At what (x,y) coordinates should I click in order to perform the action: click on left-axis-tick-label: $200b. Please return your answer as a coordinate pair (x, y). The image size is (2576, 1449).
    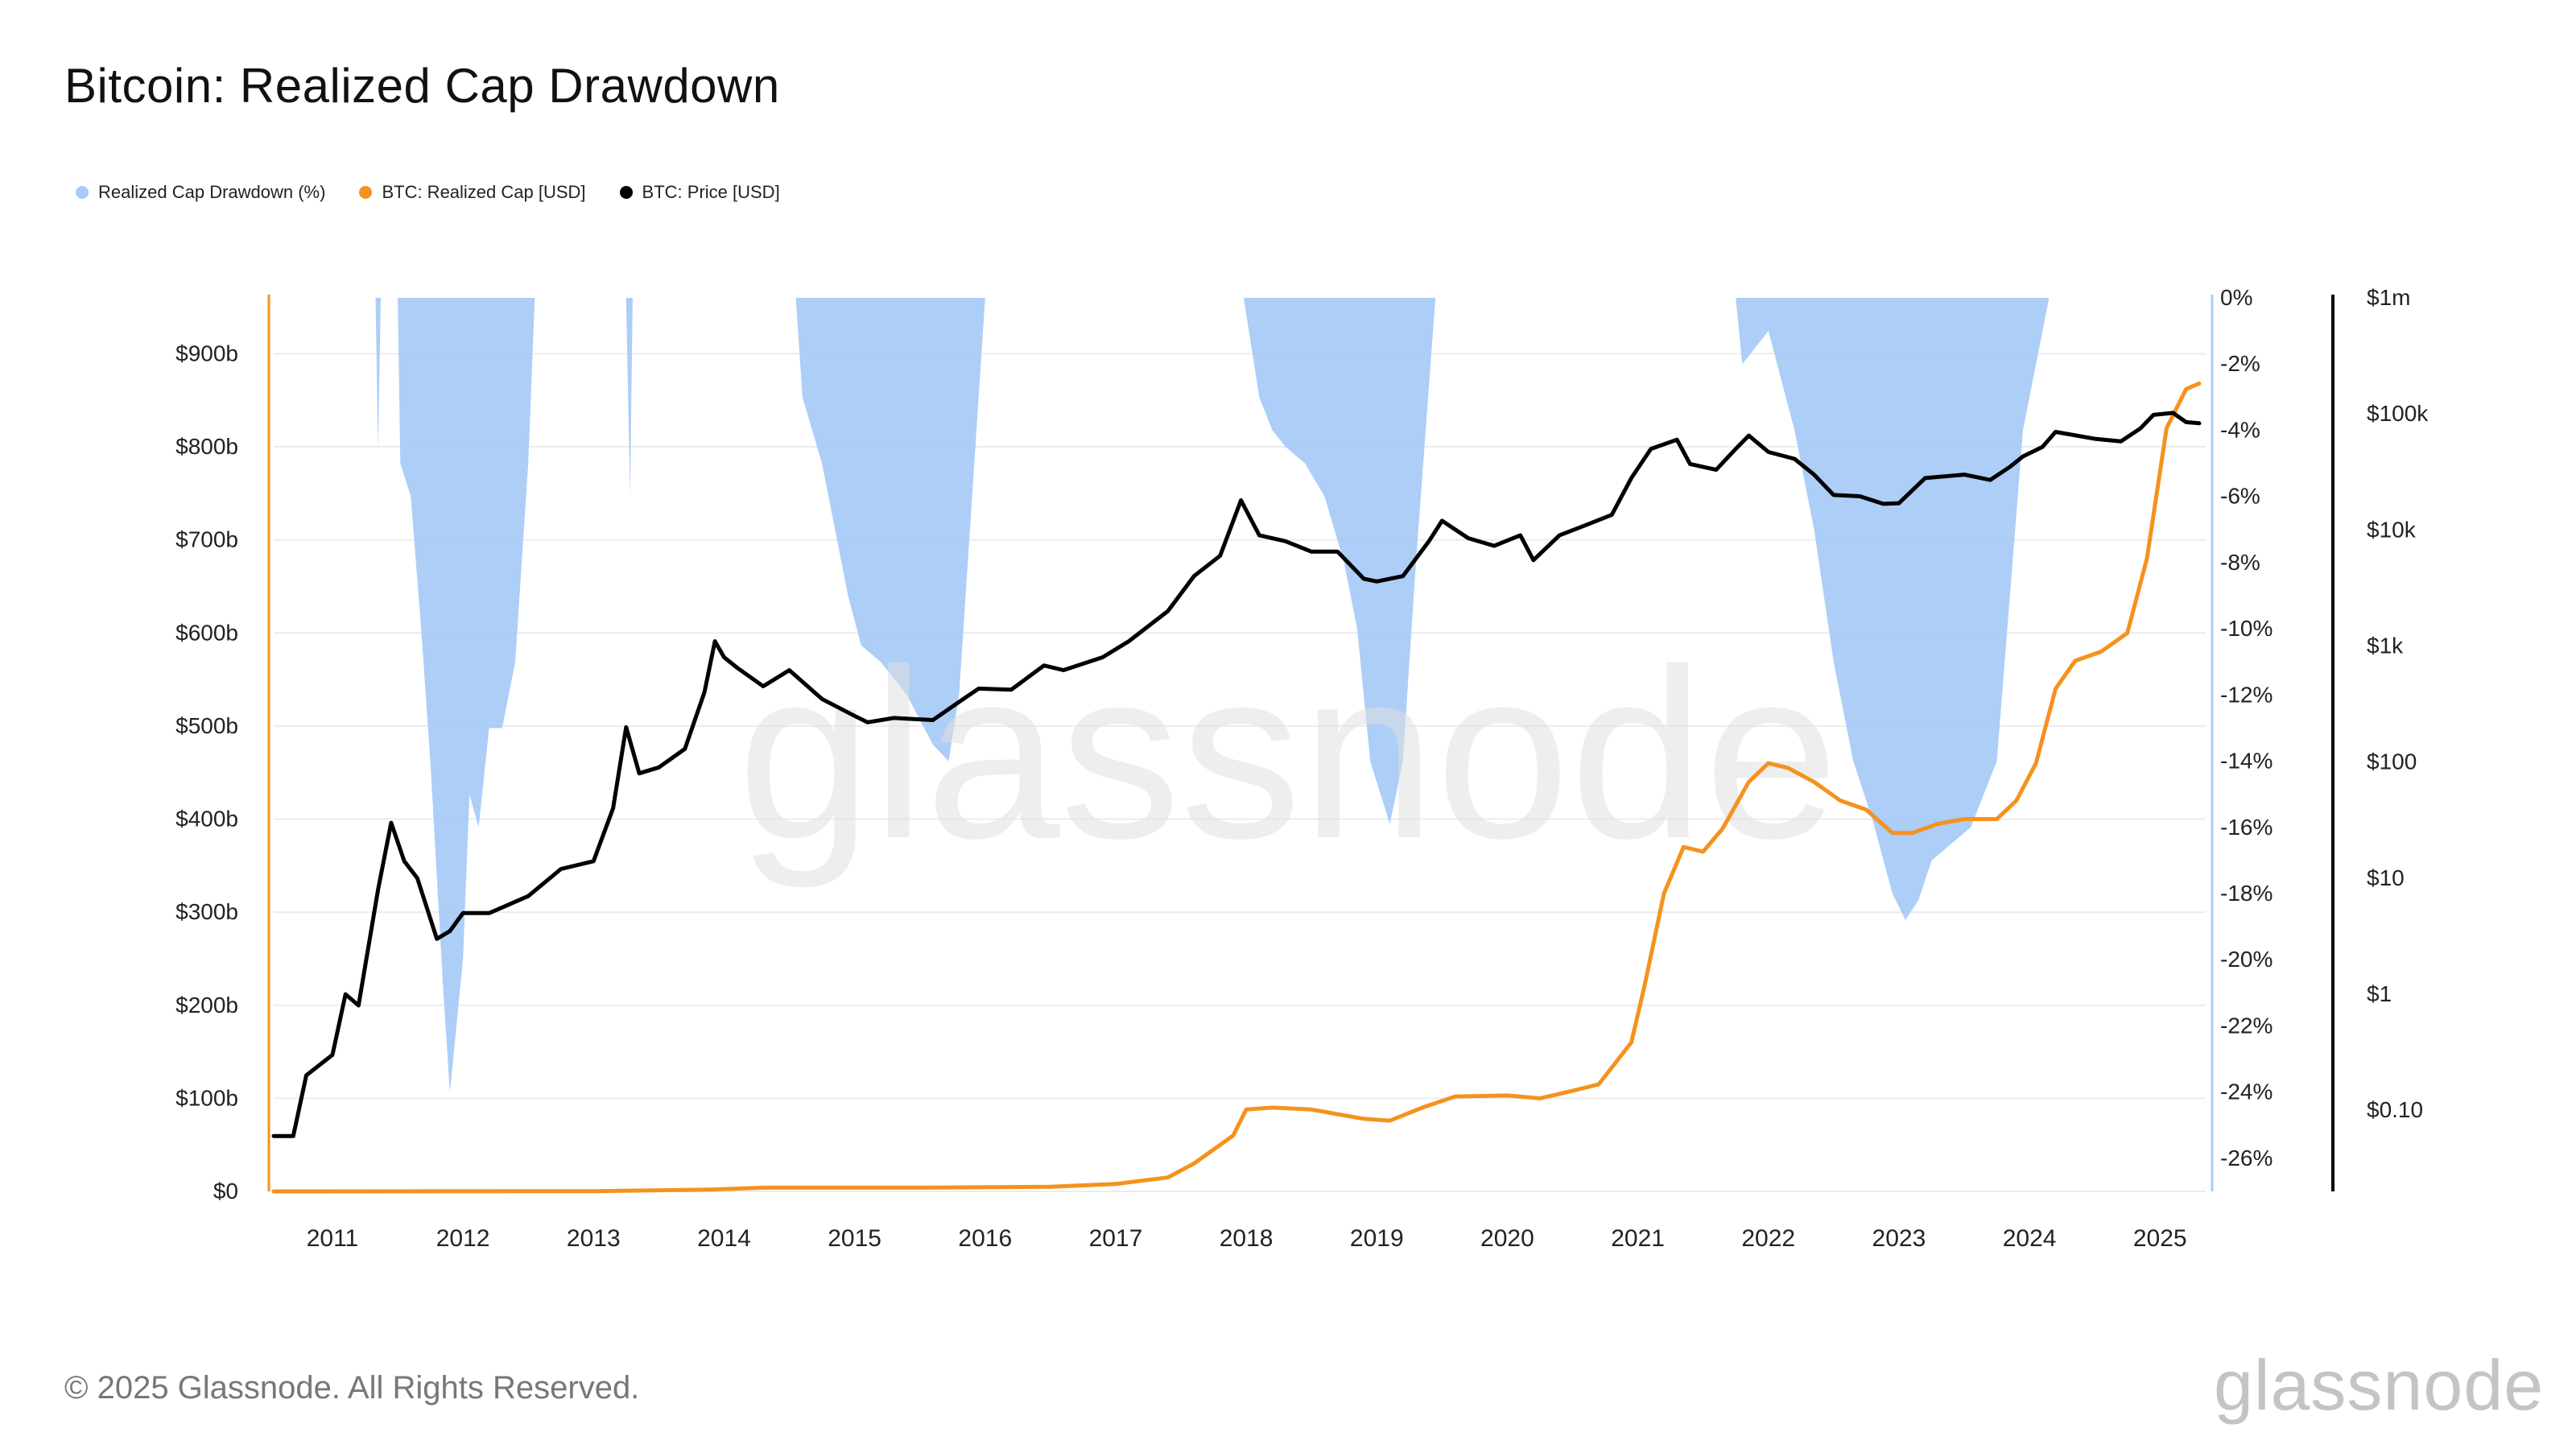
    Looking at the image, I should click on (206, 1006).